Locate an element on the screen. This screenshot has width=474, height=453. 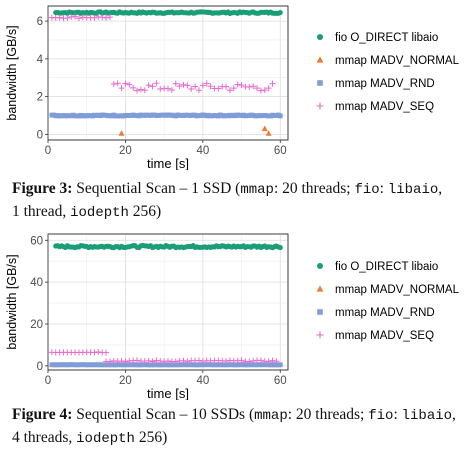
y-tick-label: 40 is located at coordinates (36, 283).